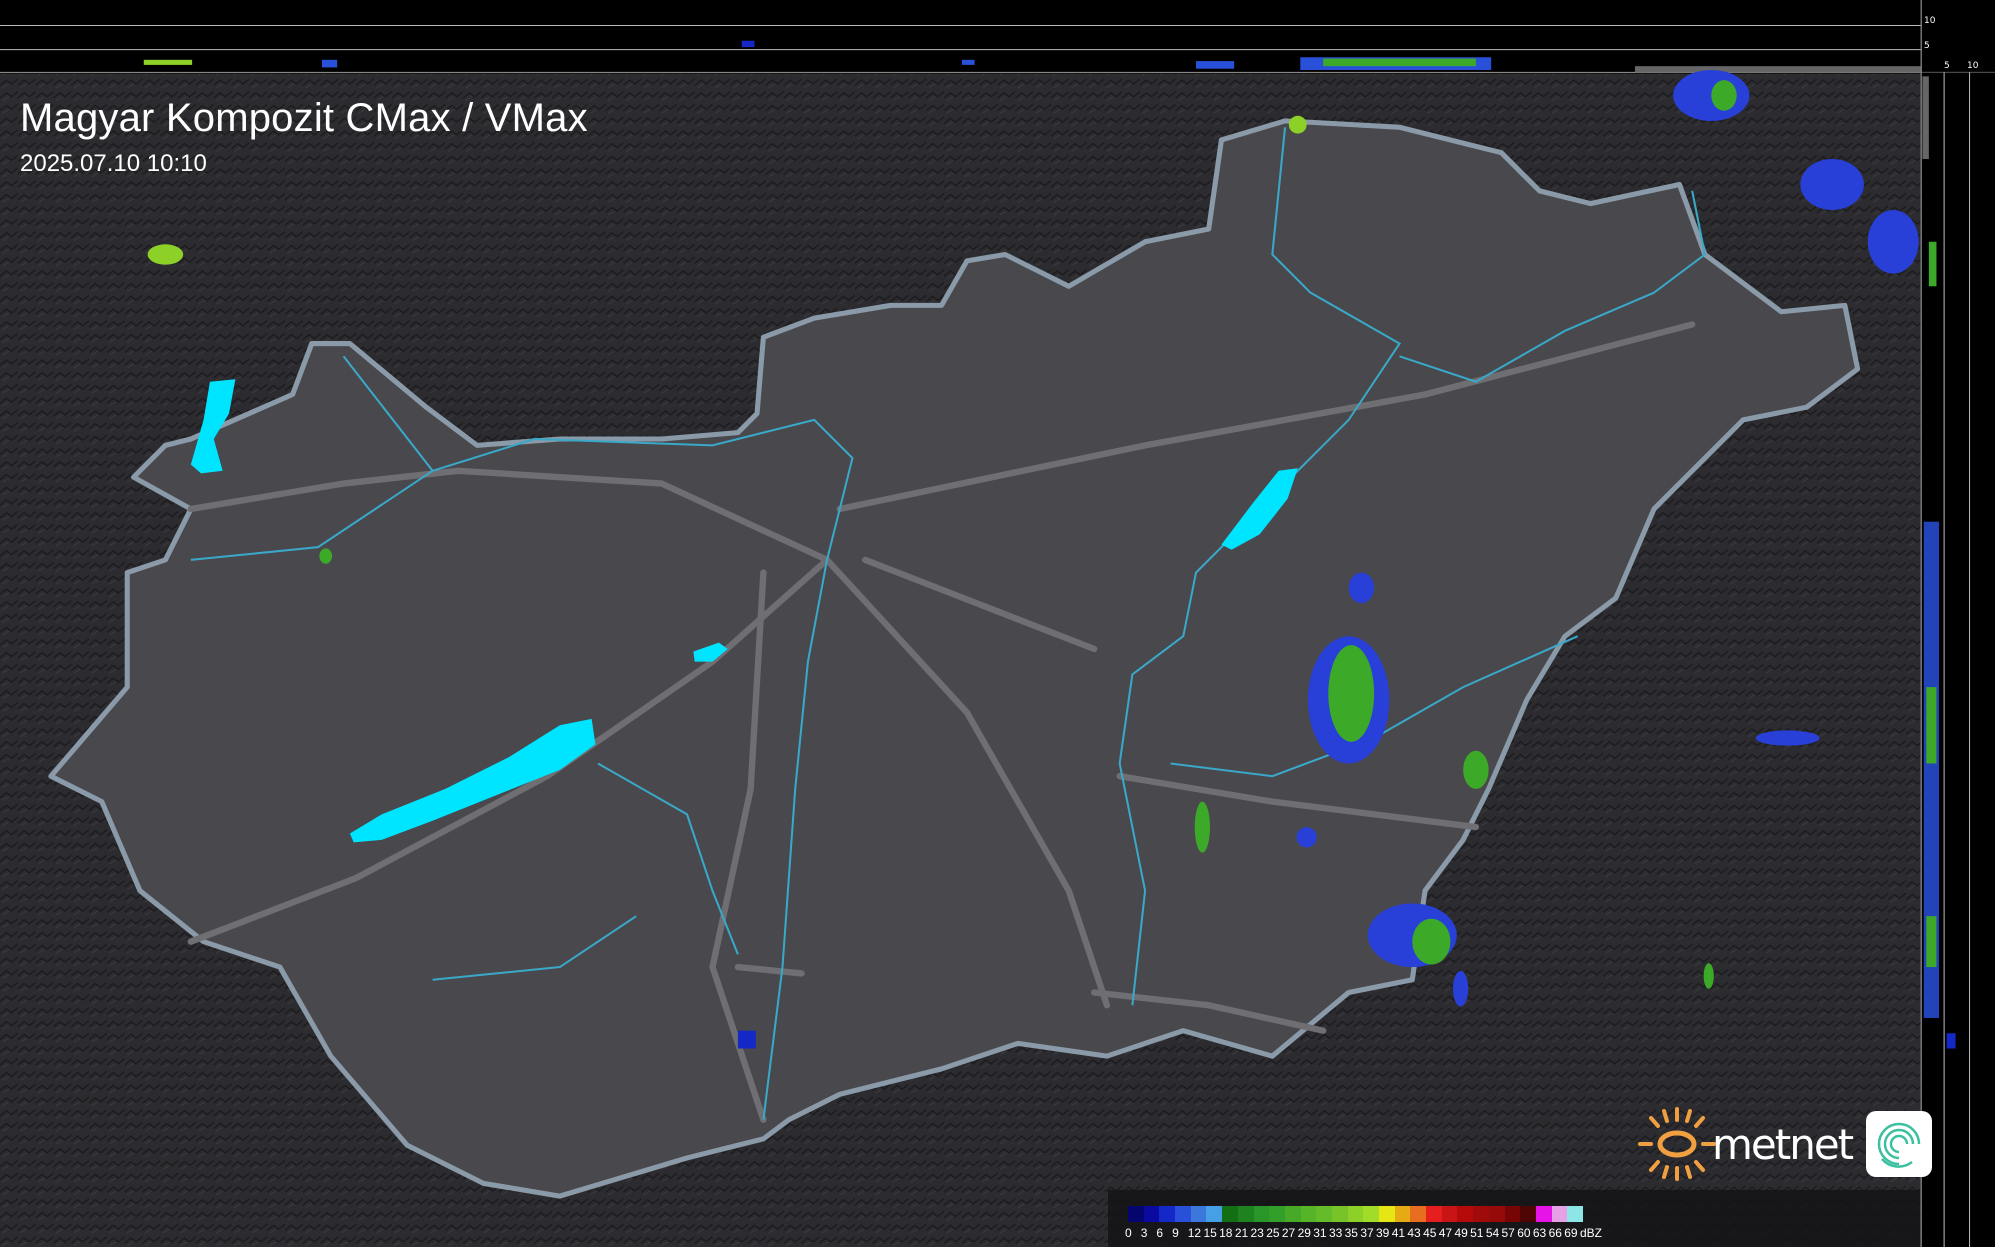 The height and width of the screenshot is (1247, 1995). I want to click on lake-tisza, so click(1259, 509).